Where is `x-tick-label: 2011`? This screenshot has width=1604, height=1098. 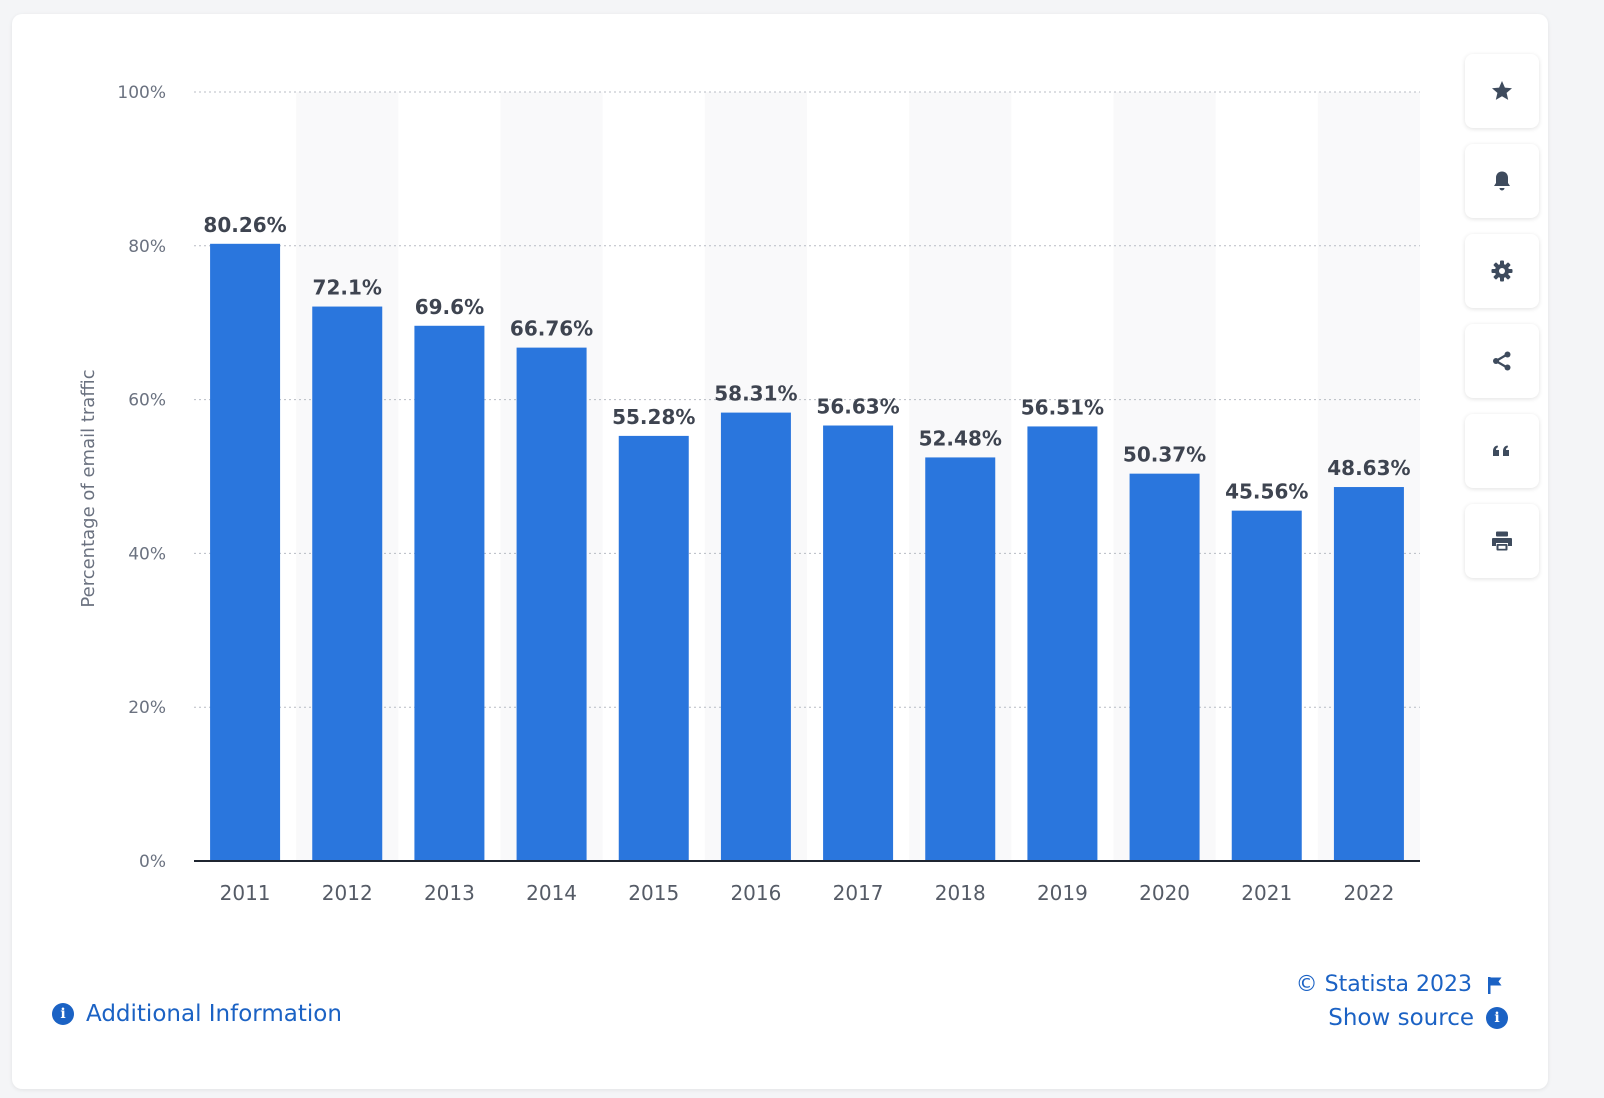 x-tick-label: 2011 is located at coordinates (245, 893).